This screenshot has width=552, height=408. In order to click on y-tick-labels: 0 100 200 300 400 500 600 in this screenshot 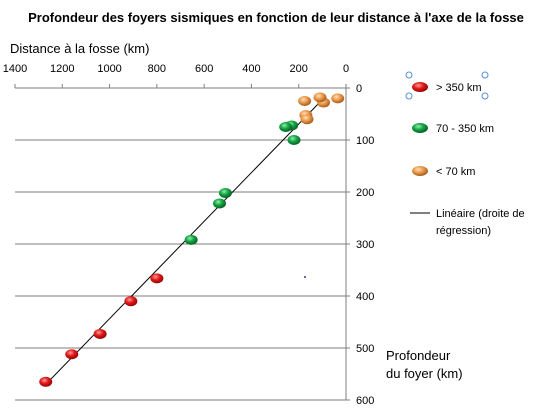, I will do `click(360, 245)`.